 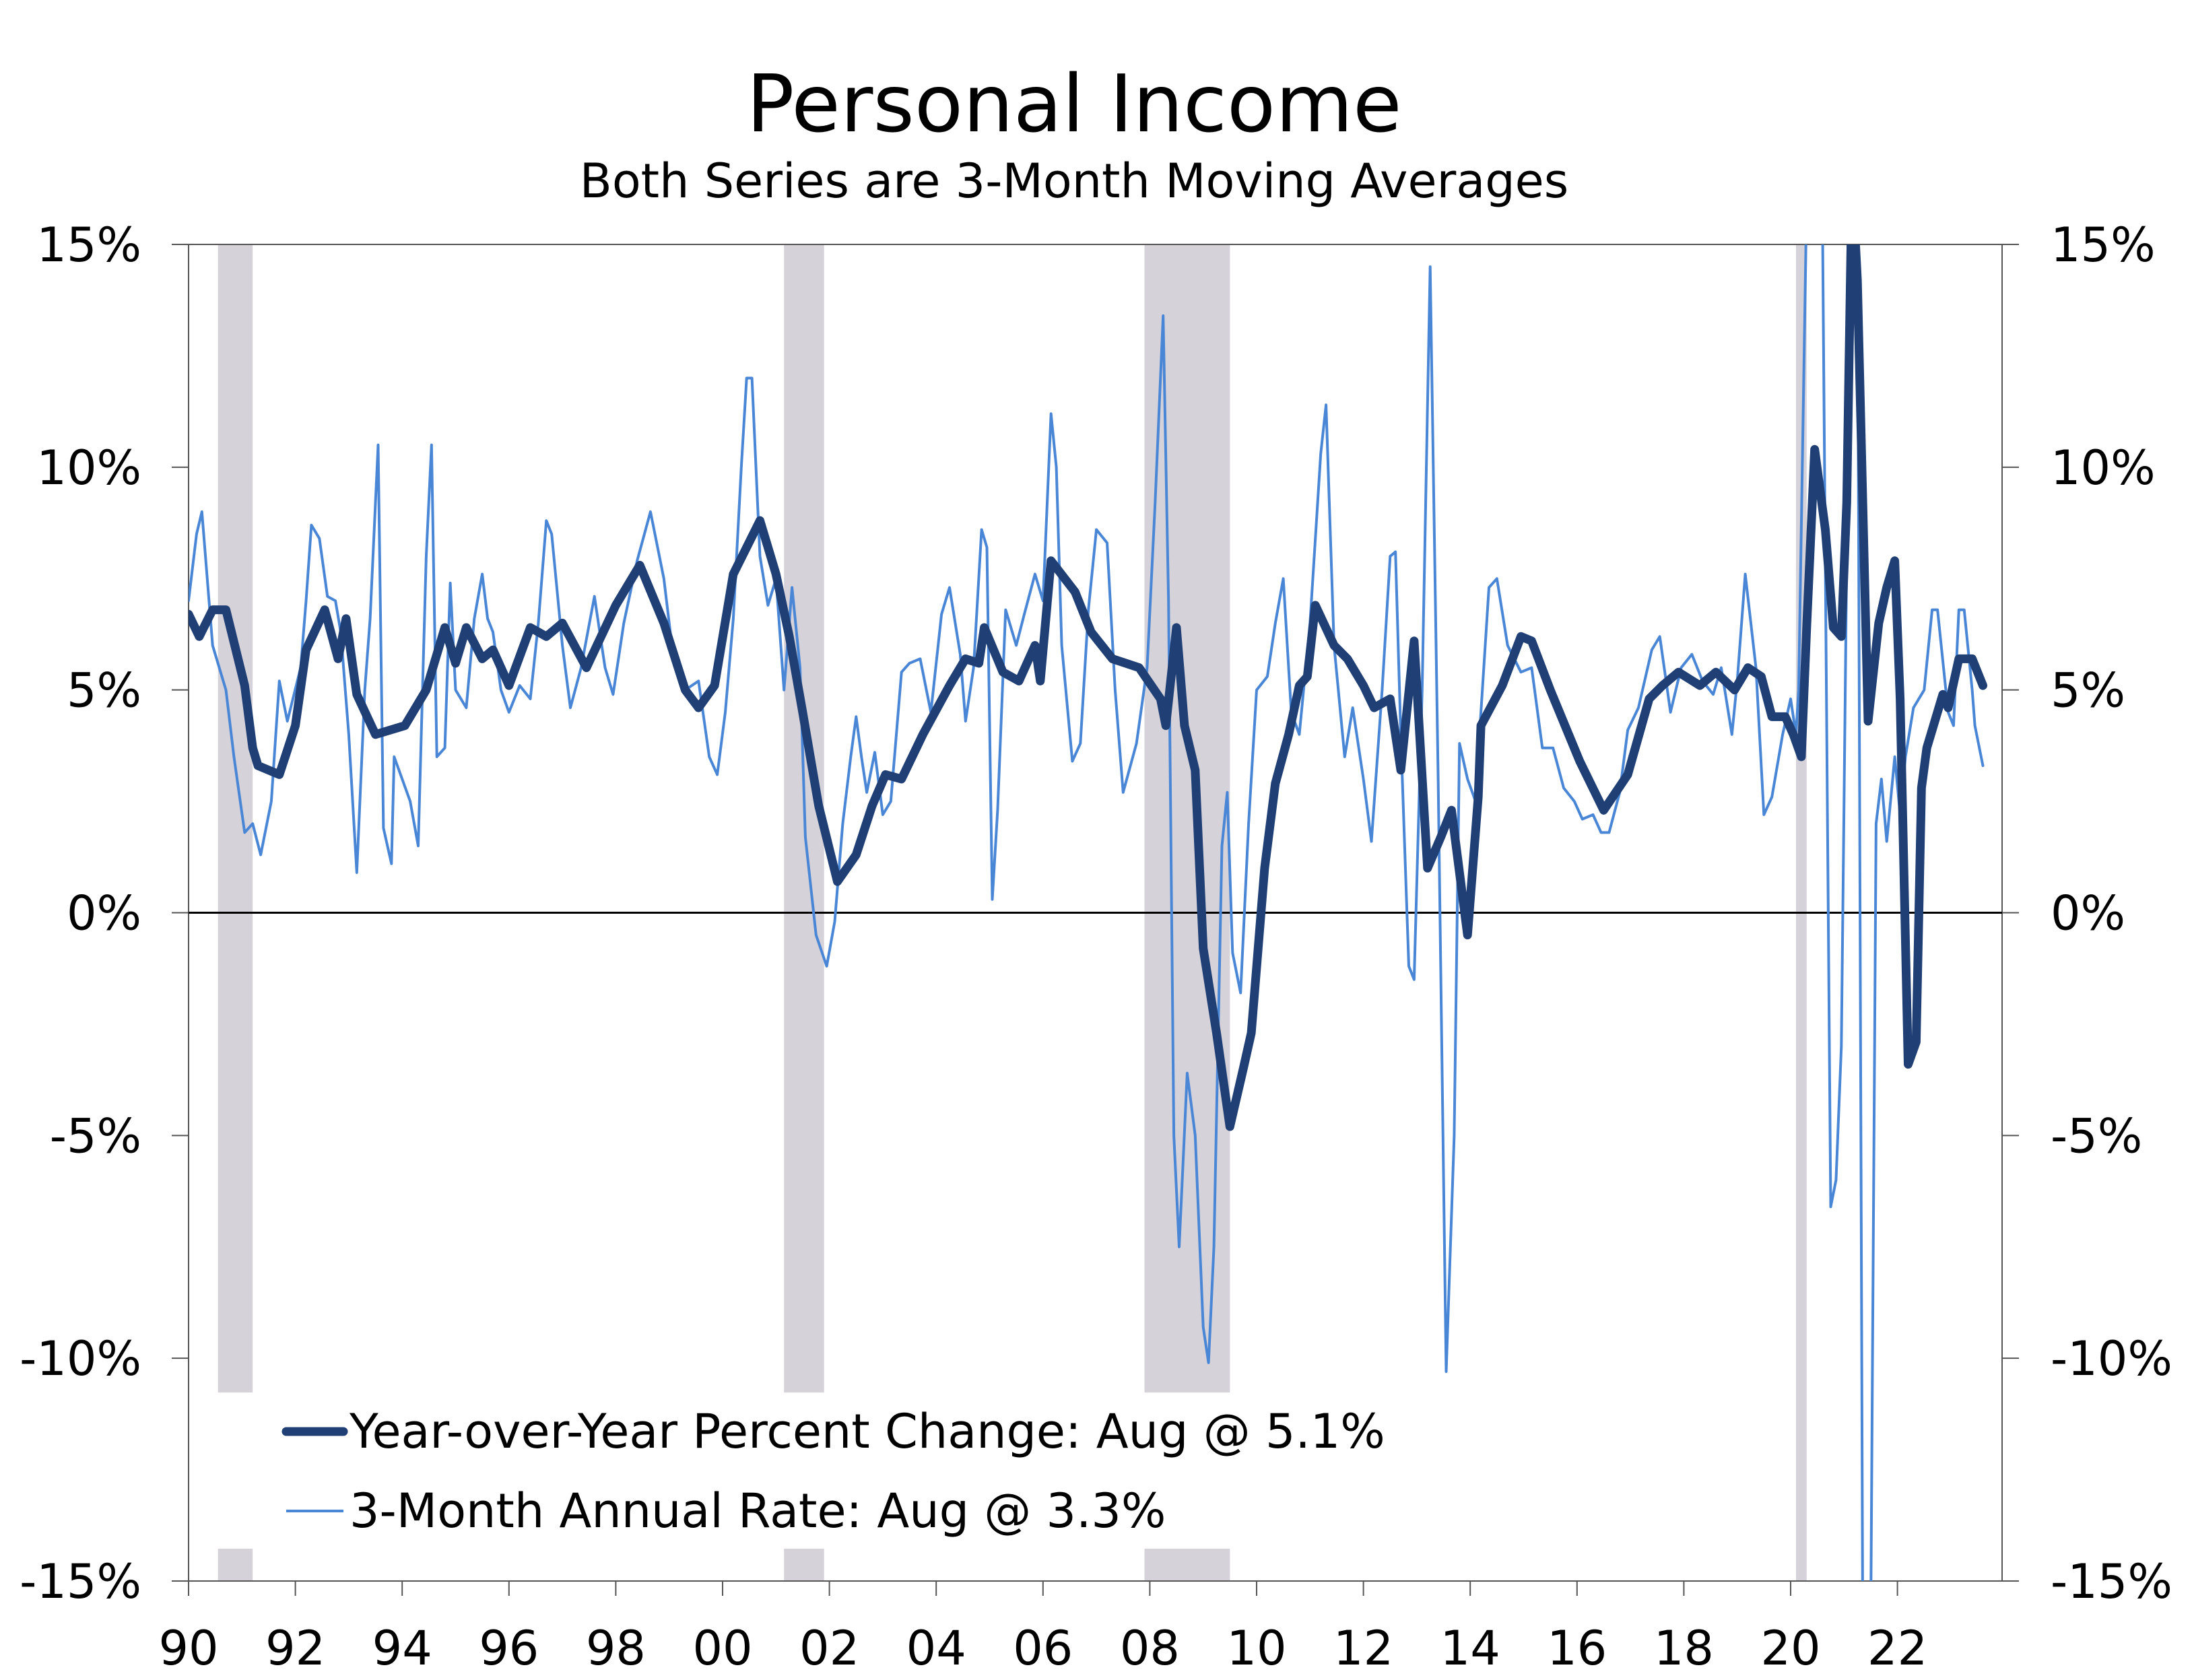 I want to click on x-tick-label: 08, so click(x=1150, y=1648).